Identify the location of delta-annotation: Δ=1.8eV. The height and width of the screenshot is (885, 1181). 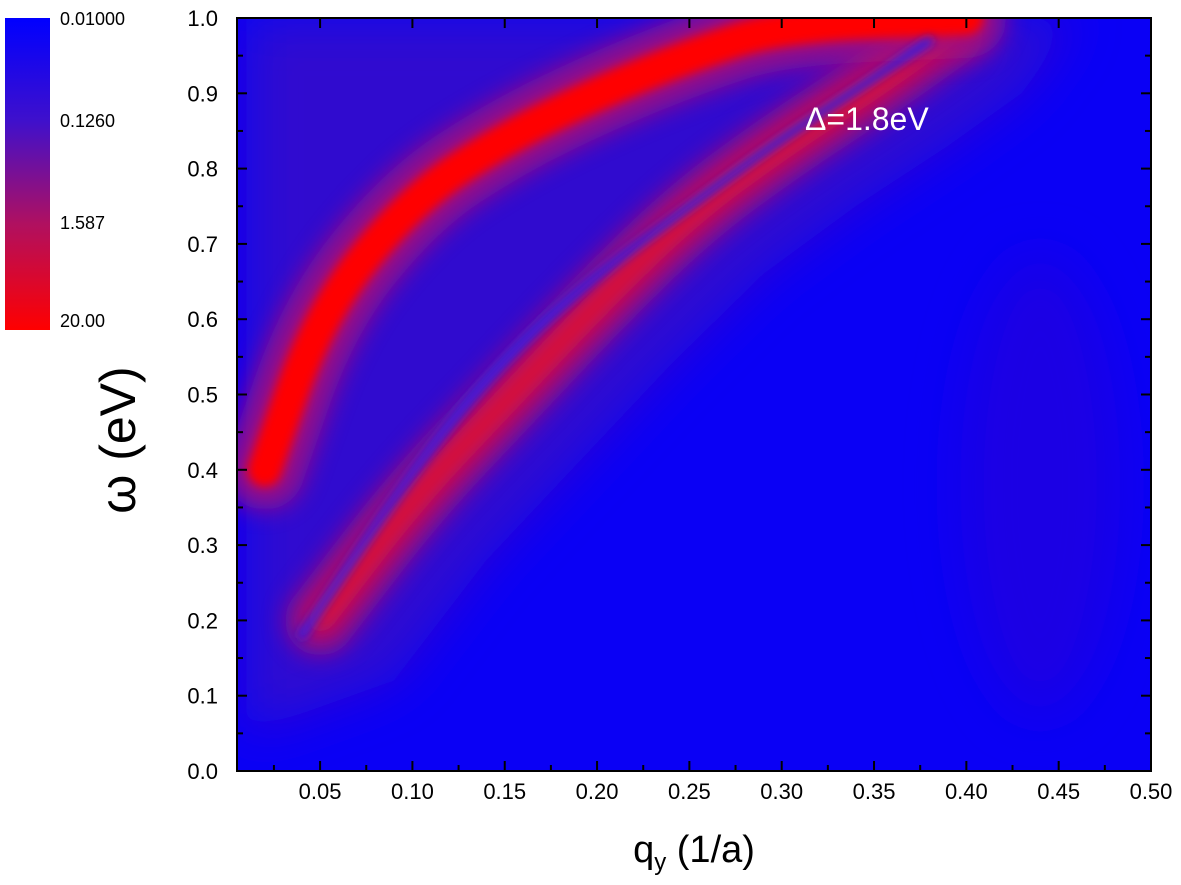
(867, 119).